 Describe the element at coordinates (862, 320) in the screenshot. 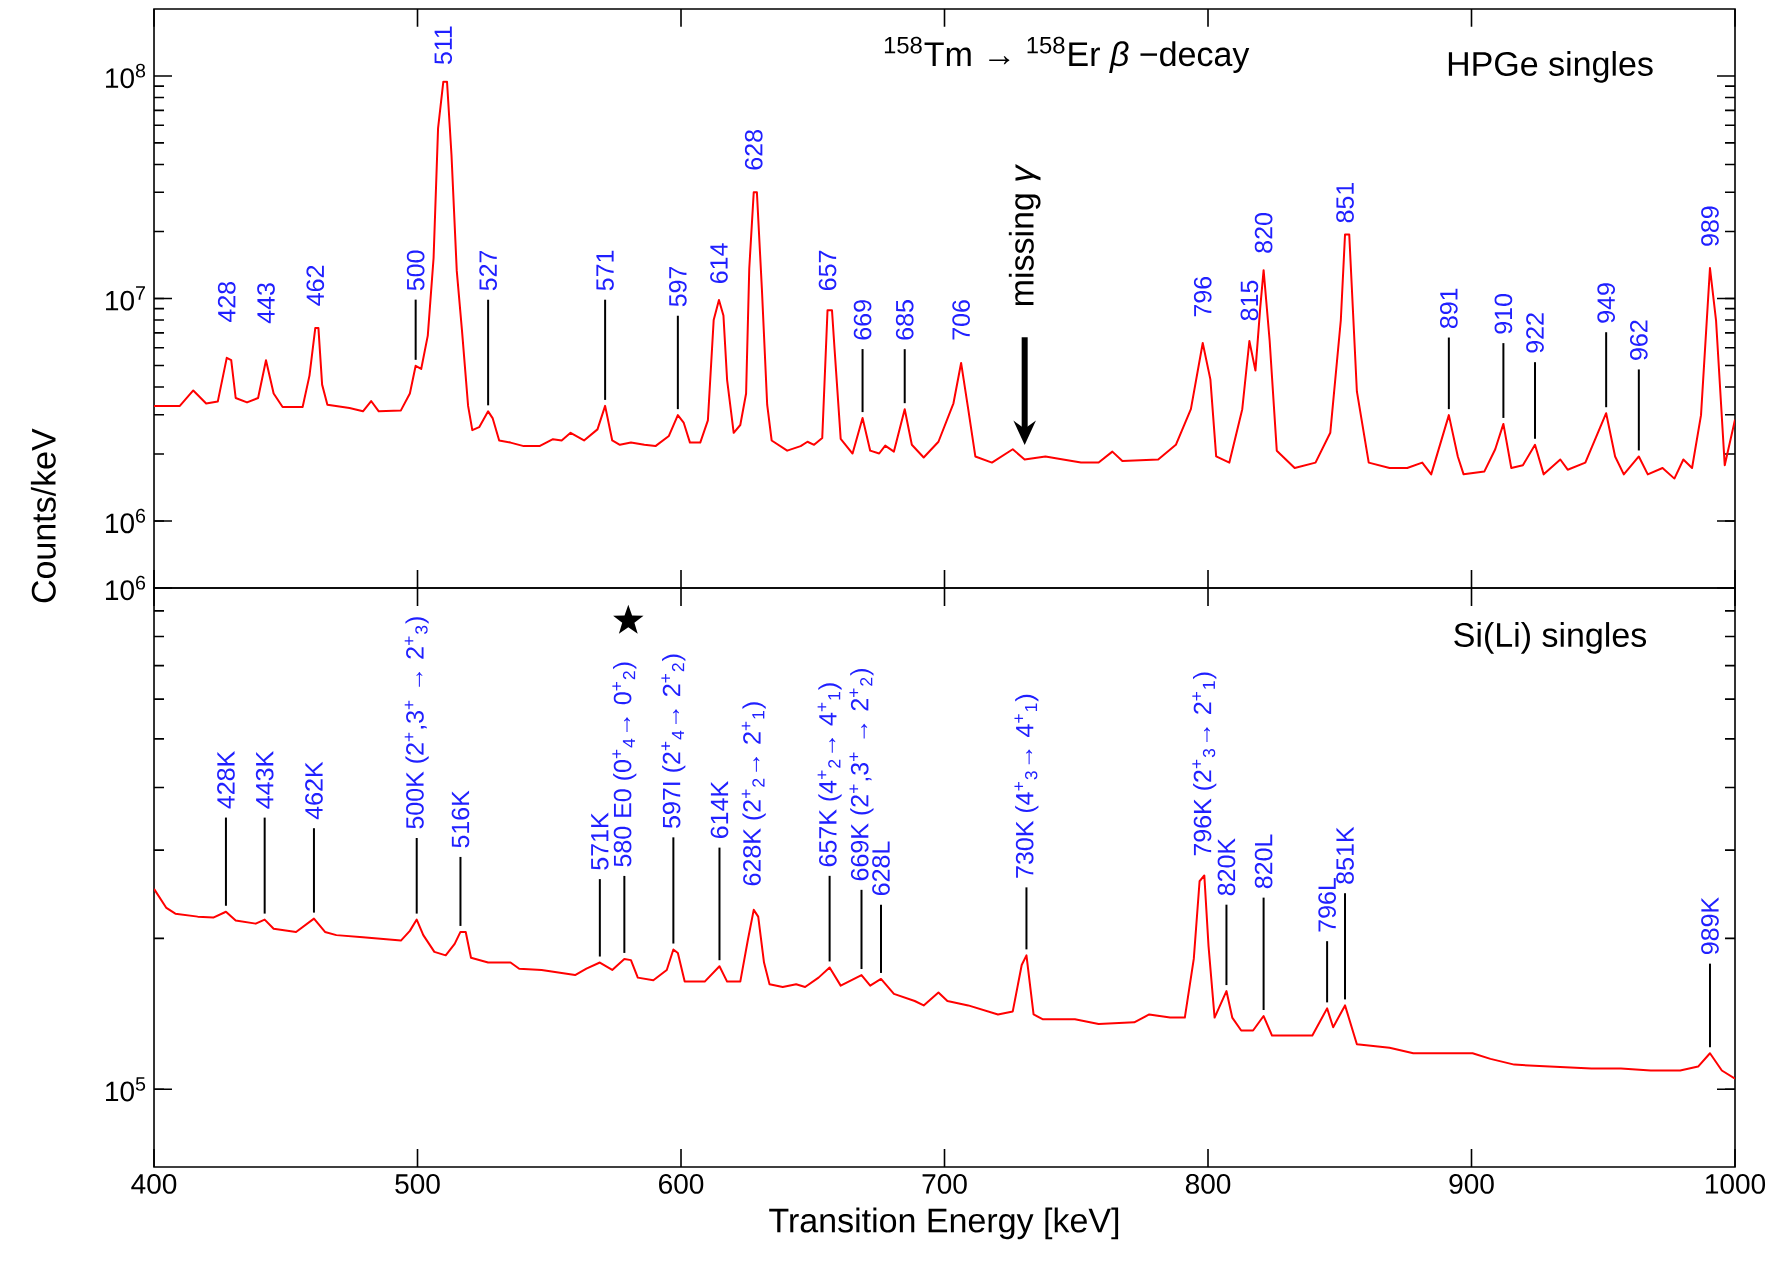

I see `annotation: 669` at that location.